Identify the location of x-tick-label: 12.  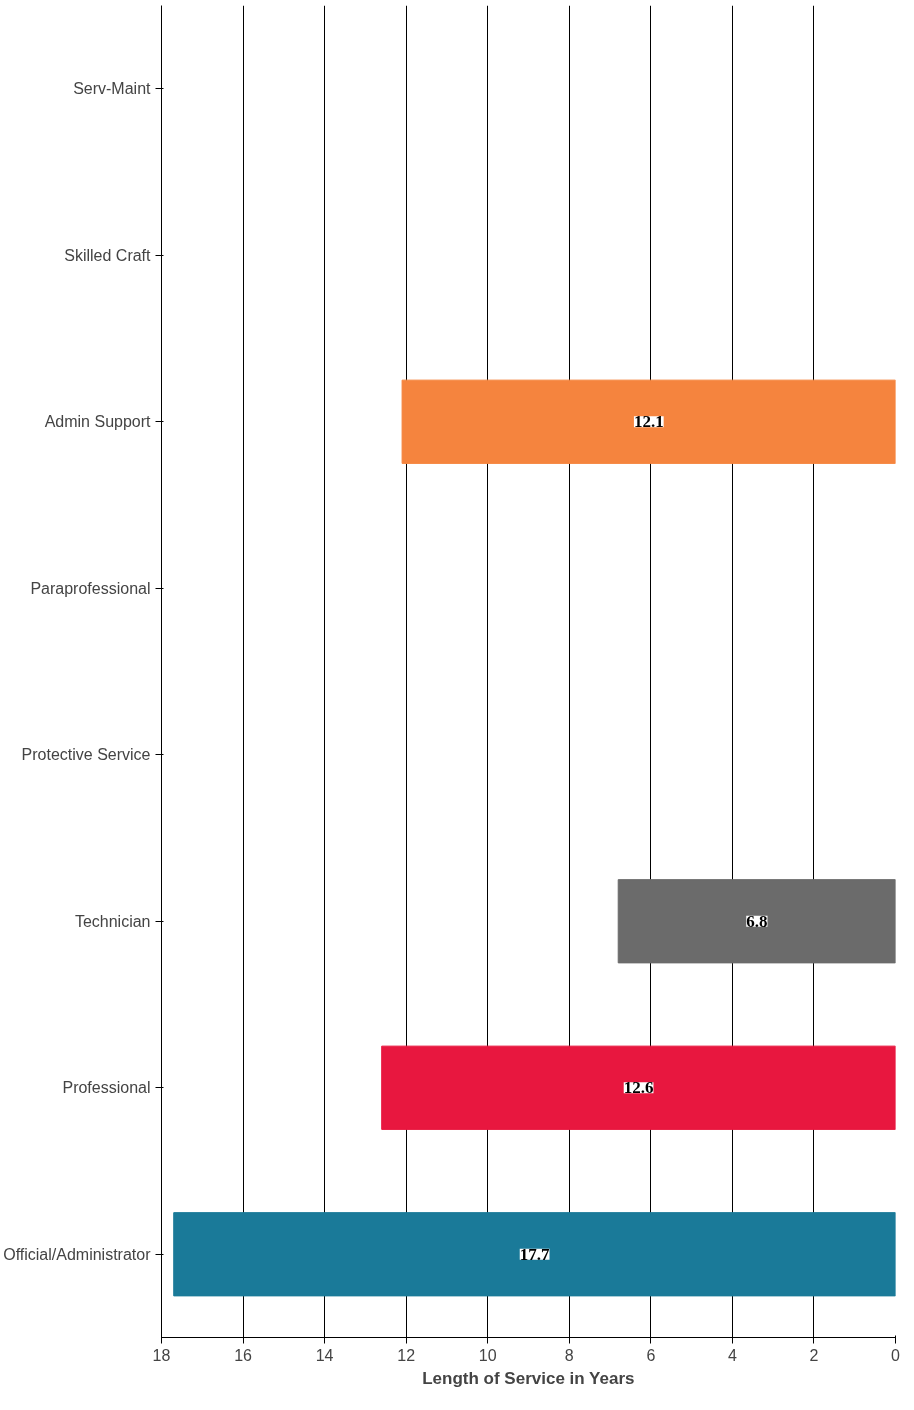
(406, 1355).